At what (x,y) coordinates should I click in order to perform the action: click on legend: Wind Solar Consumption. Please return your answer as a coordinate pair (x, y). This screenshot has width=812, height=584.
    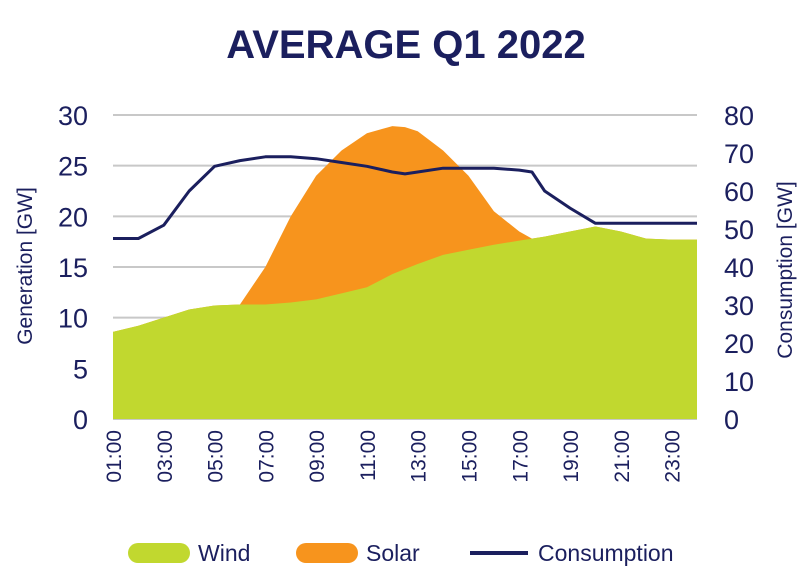
    Looking at the image, I should click on (401, 553).